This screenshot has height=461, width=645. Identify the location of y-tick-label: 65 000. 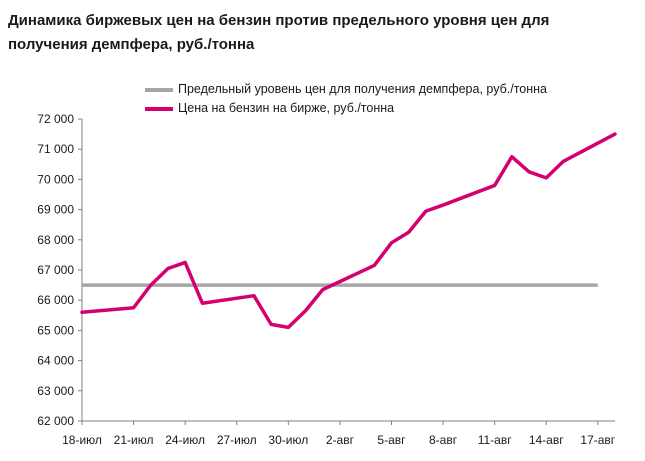
(55, 330).